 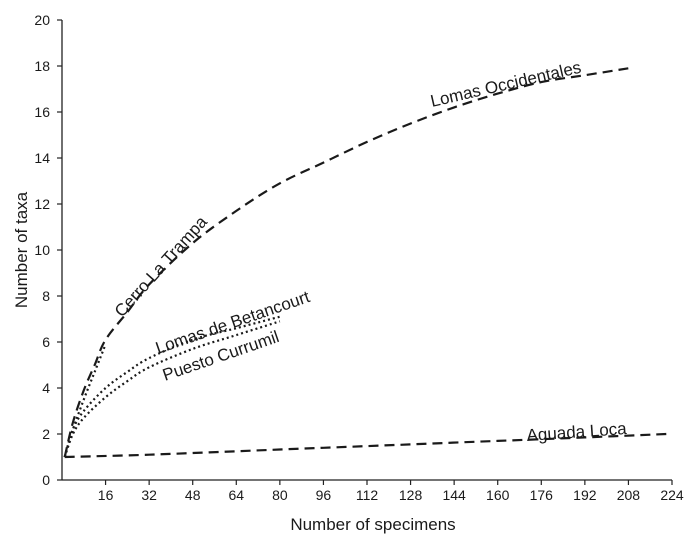 What do you see at coordinates (46, 434) in the screenshot?
I see `y-tick-label: 2` at bounding box center [46, 434].